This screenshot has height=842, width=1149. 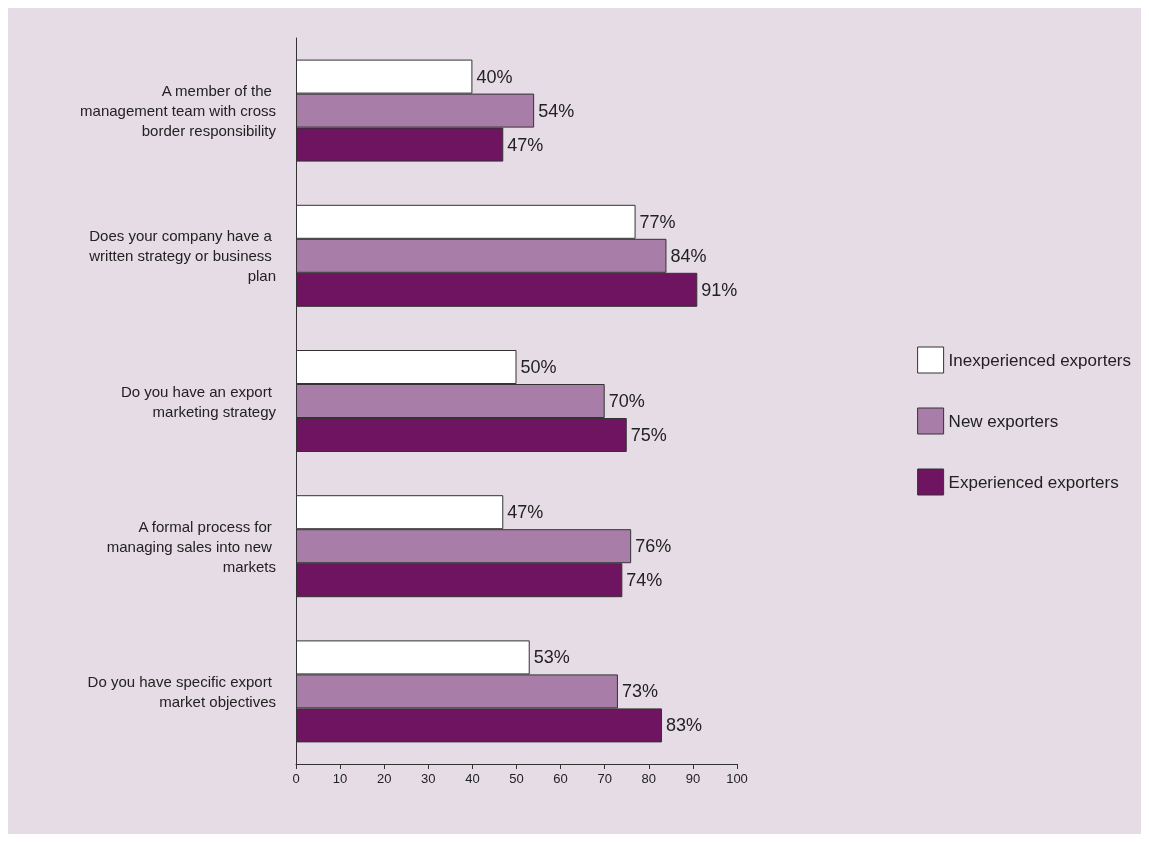 What do you see at coordinates (560, 778) in the screenshot?
I see `x-tick-label: 60` at bounding box center [560, 778].